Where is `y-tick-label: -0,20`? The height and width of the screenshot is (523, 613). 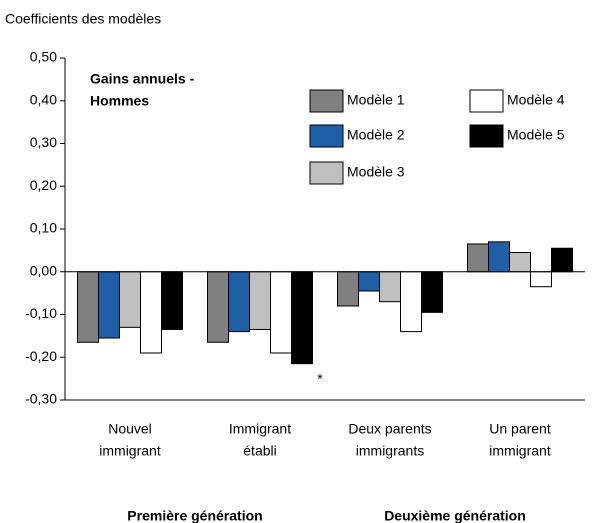 y-tick-label: -0,20 is located at coordinates (41, 356).